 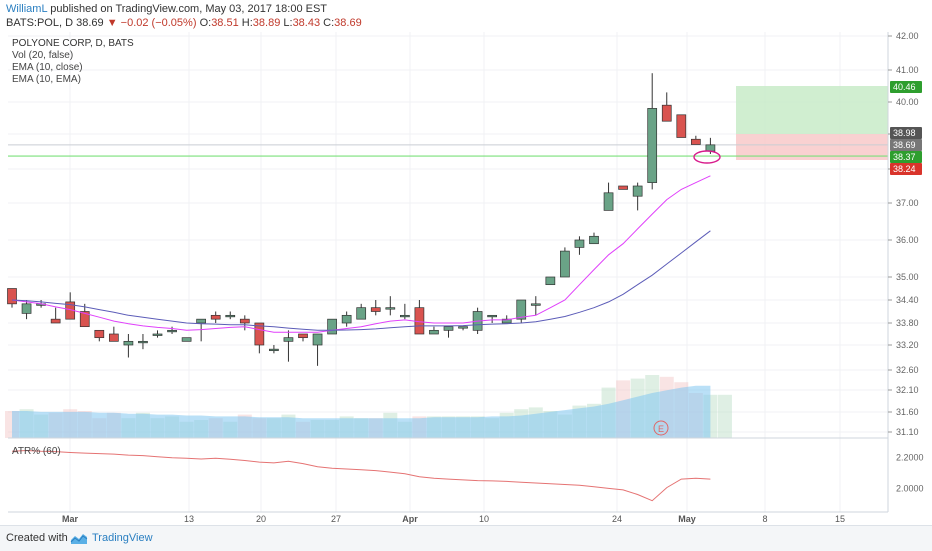 What do you see at coordinates (27, 9) in the screenshot?
I see `author-name: WilliamL` at bounding box center [27, 9].